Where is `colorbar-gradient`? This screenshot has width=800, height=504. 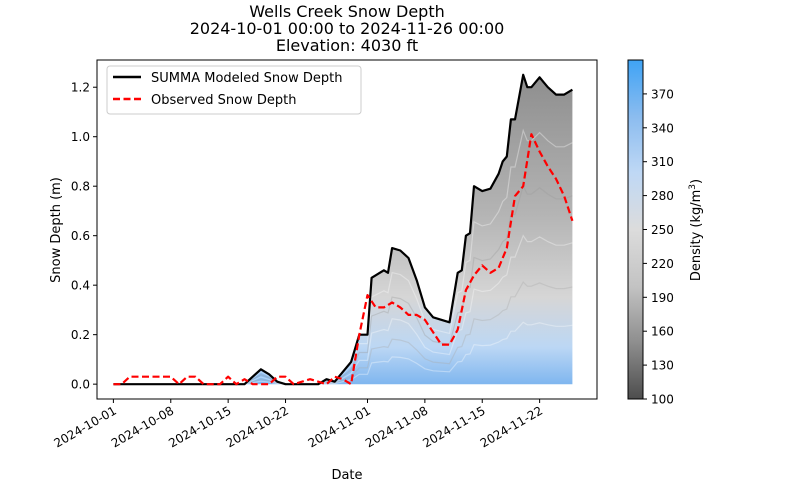 colorbar-gradient is located at coordinates (635, 229).